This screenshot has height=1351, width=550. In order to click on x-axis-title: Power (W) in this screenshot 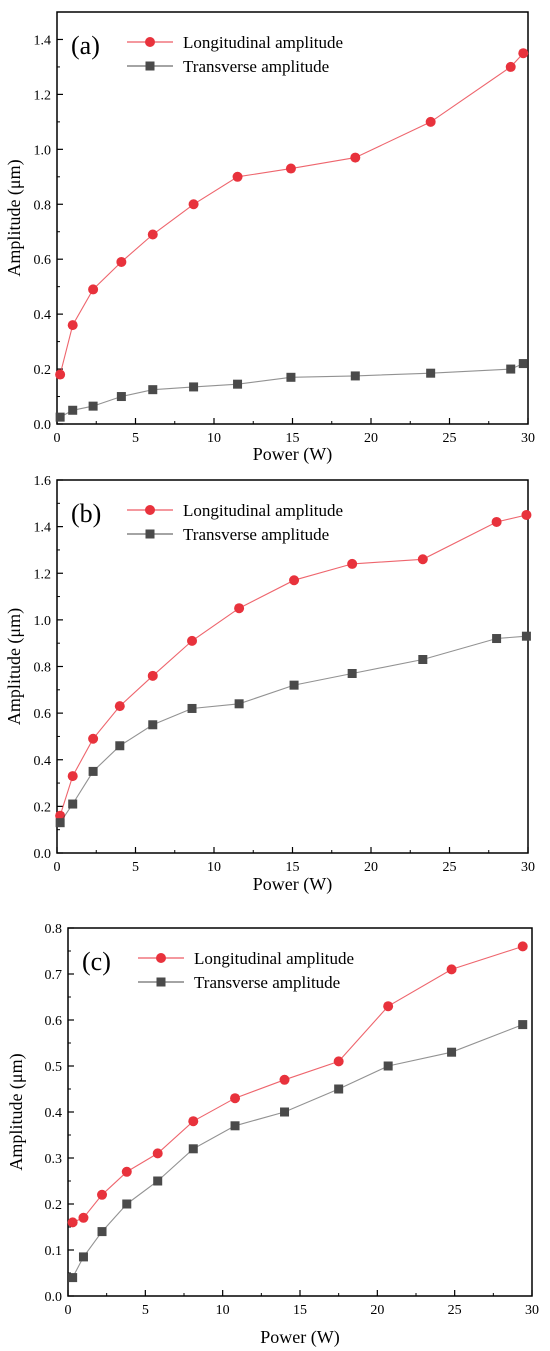, I will do `click(292, 884)`.